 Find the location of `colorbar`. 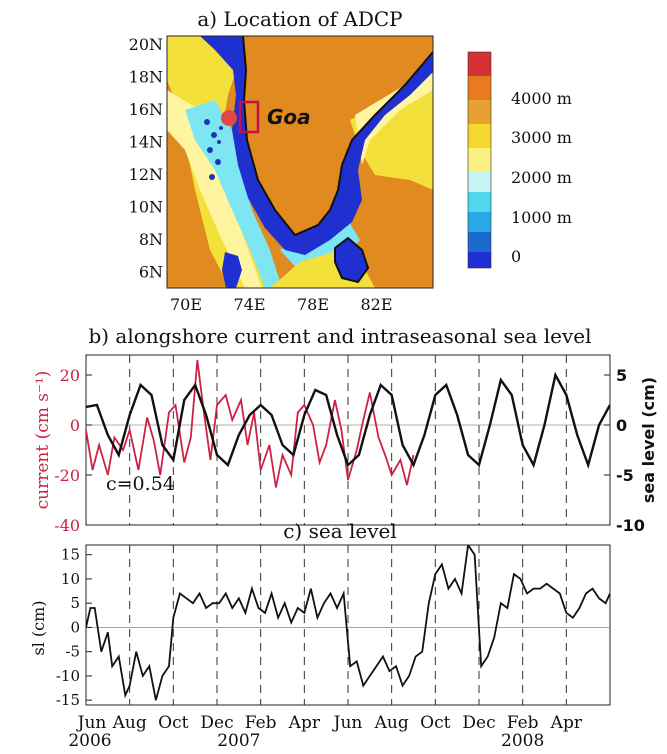

colorbar is located at coordinates (479, 160).